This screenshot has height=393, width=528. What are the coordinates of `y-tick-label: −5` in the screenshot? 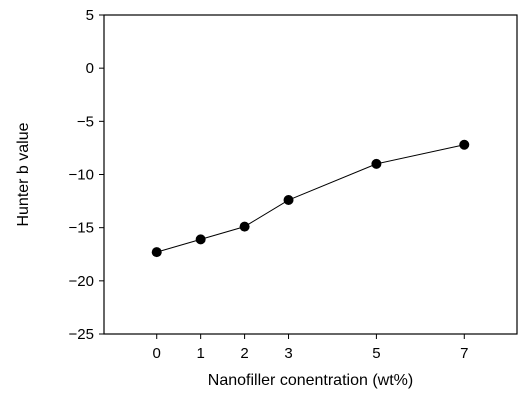 It's located at (85, 121).